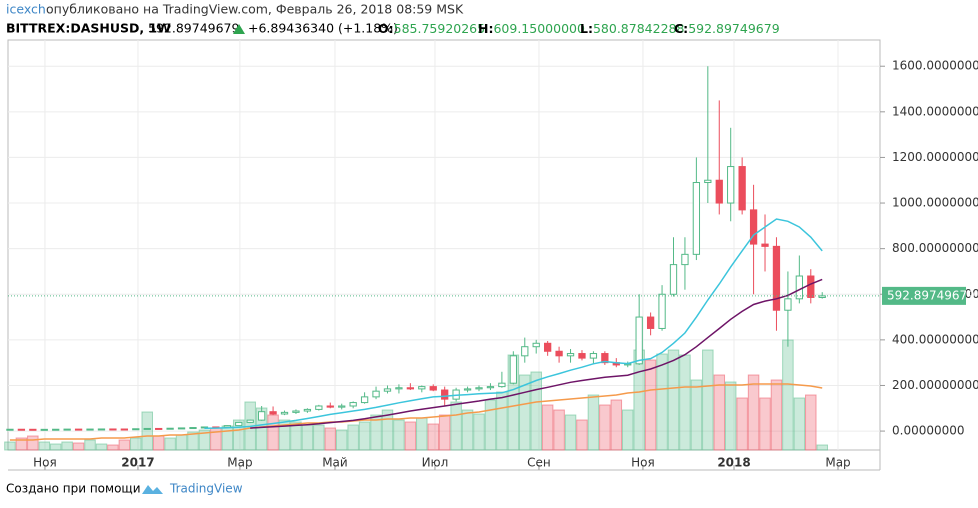  What do you see at coordinates (935, 157) in the screenshot?
I see `y-tick-label: 1200.00000000` at bounding box center [935, 157].